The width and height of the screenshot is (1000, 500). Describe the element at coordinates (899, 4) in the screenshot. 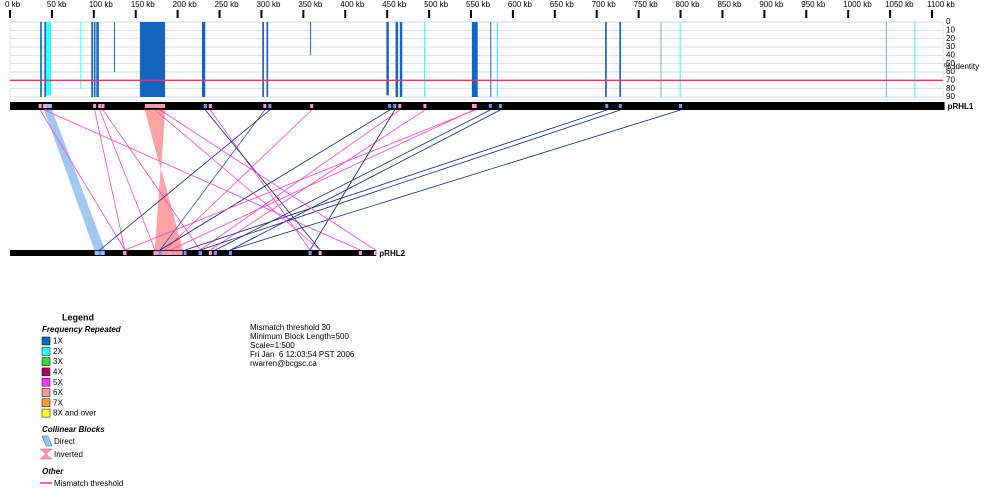

I see `scale-tick-label: 1050 kb` at that location.